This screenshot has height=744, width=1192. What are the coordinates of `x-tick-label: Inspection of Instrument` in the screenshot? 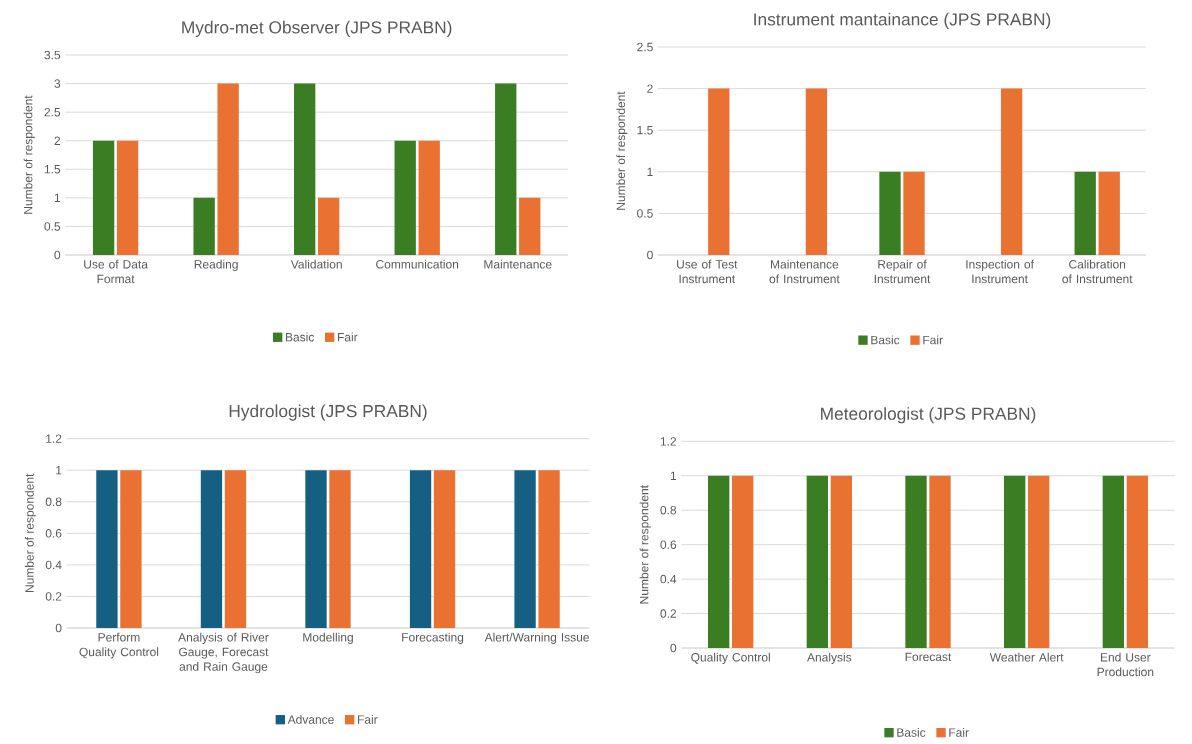 It's located at (1000, 271).